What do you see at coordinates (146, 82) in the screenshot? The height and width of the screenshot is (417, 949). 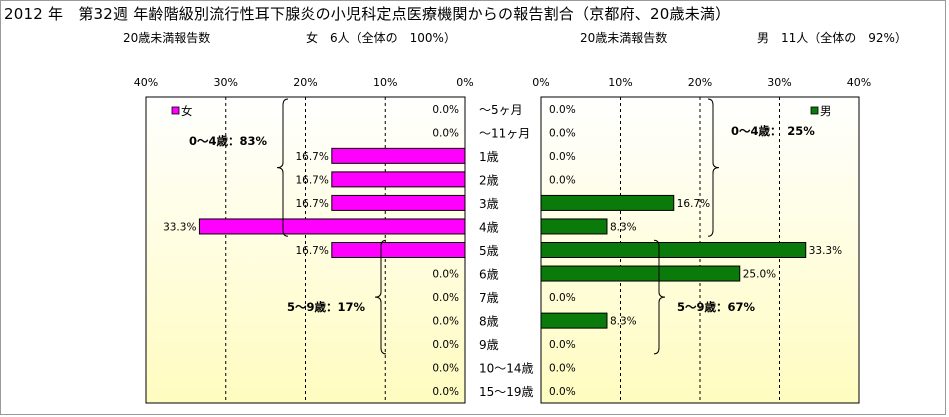 I see `female-x-tick-label: 40%` at bounding box center [146, 82].